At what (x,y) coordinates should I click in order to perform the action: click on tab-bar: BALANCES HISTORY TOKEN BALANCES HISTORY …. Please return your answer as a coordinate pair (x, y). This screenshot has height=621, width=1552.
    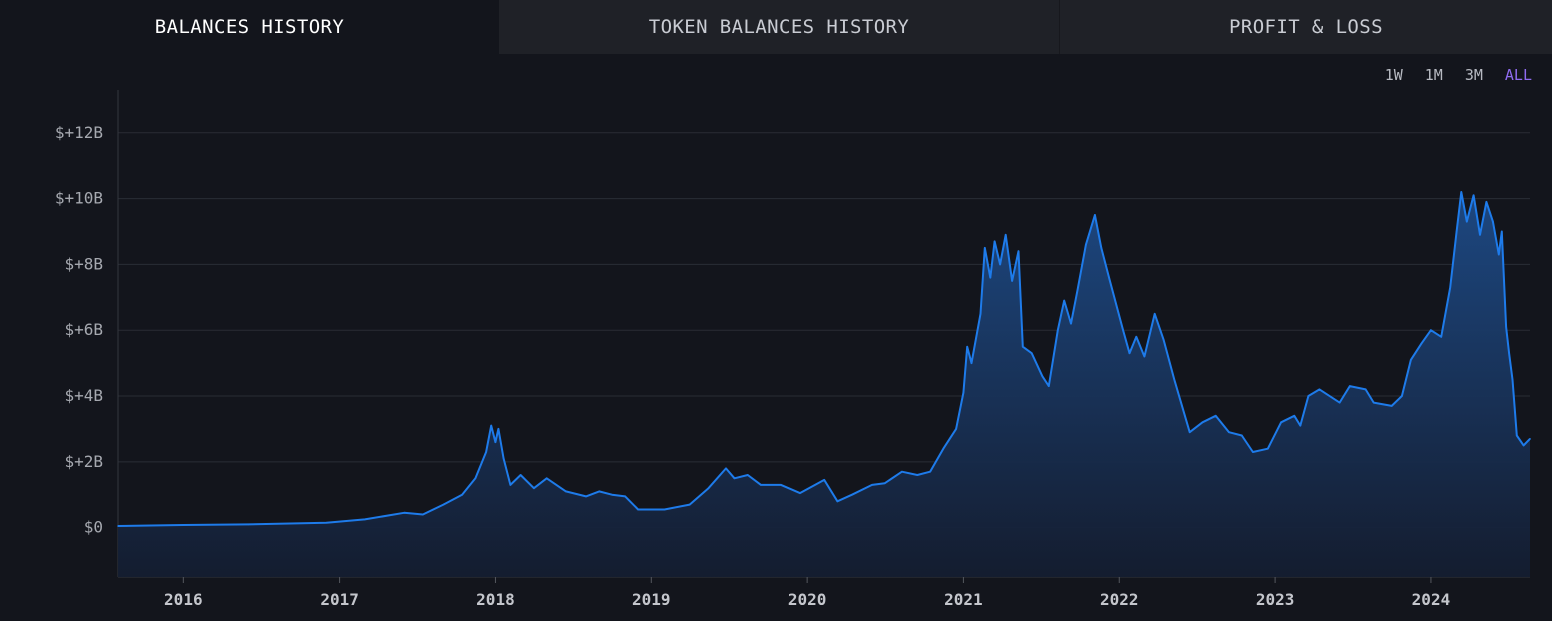
    Looking at the image, I should click on (776, 27).